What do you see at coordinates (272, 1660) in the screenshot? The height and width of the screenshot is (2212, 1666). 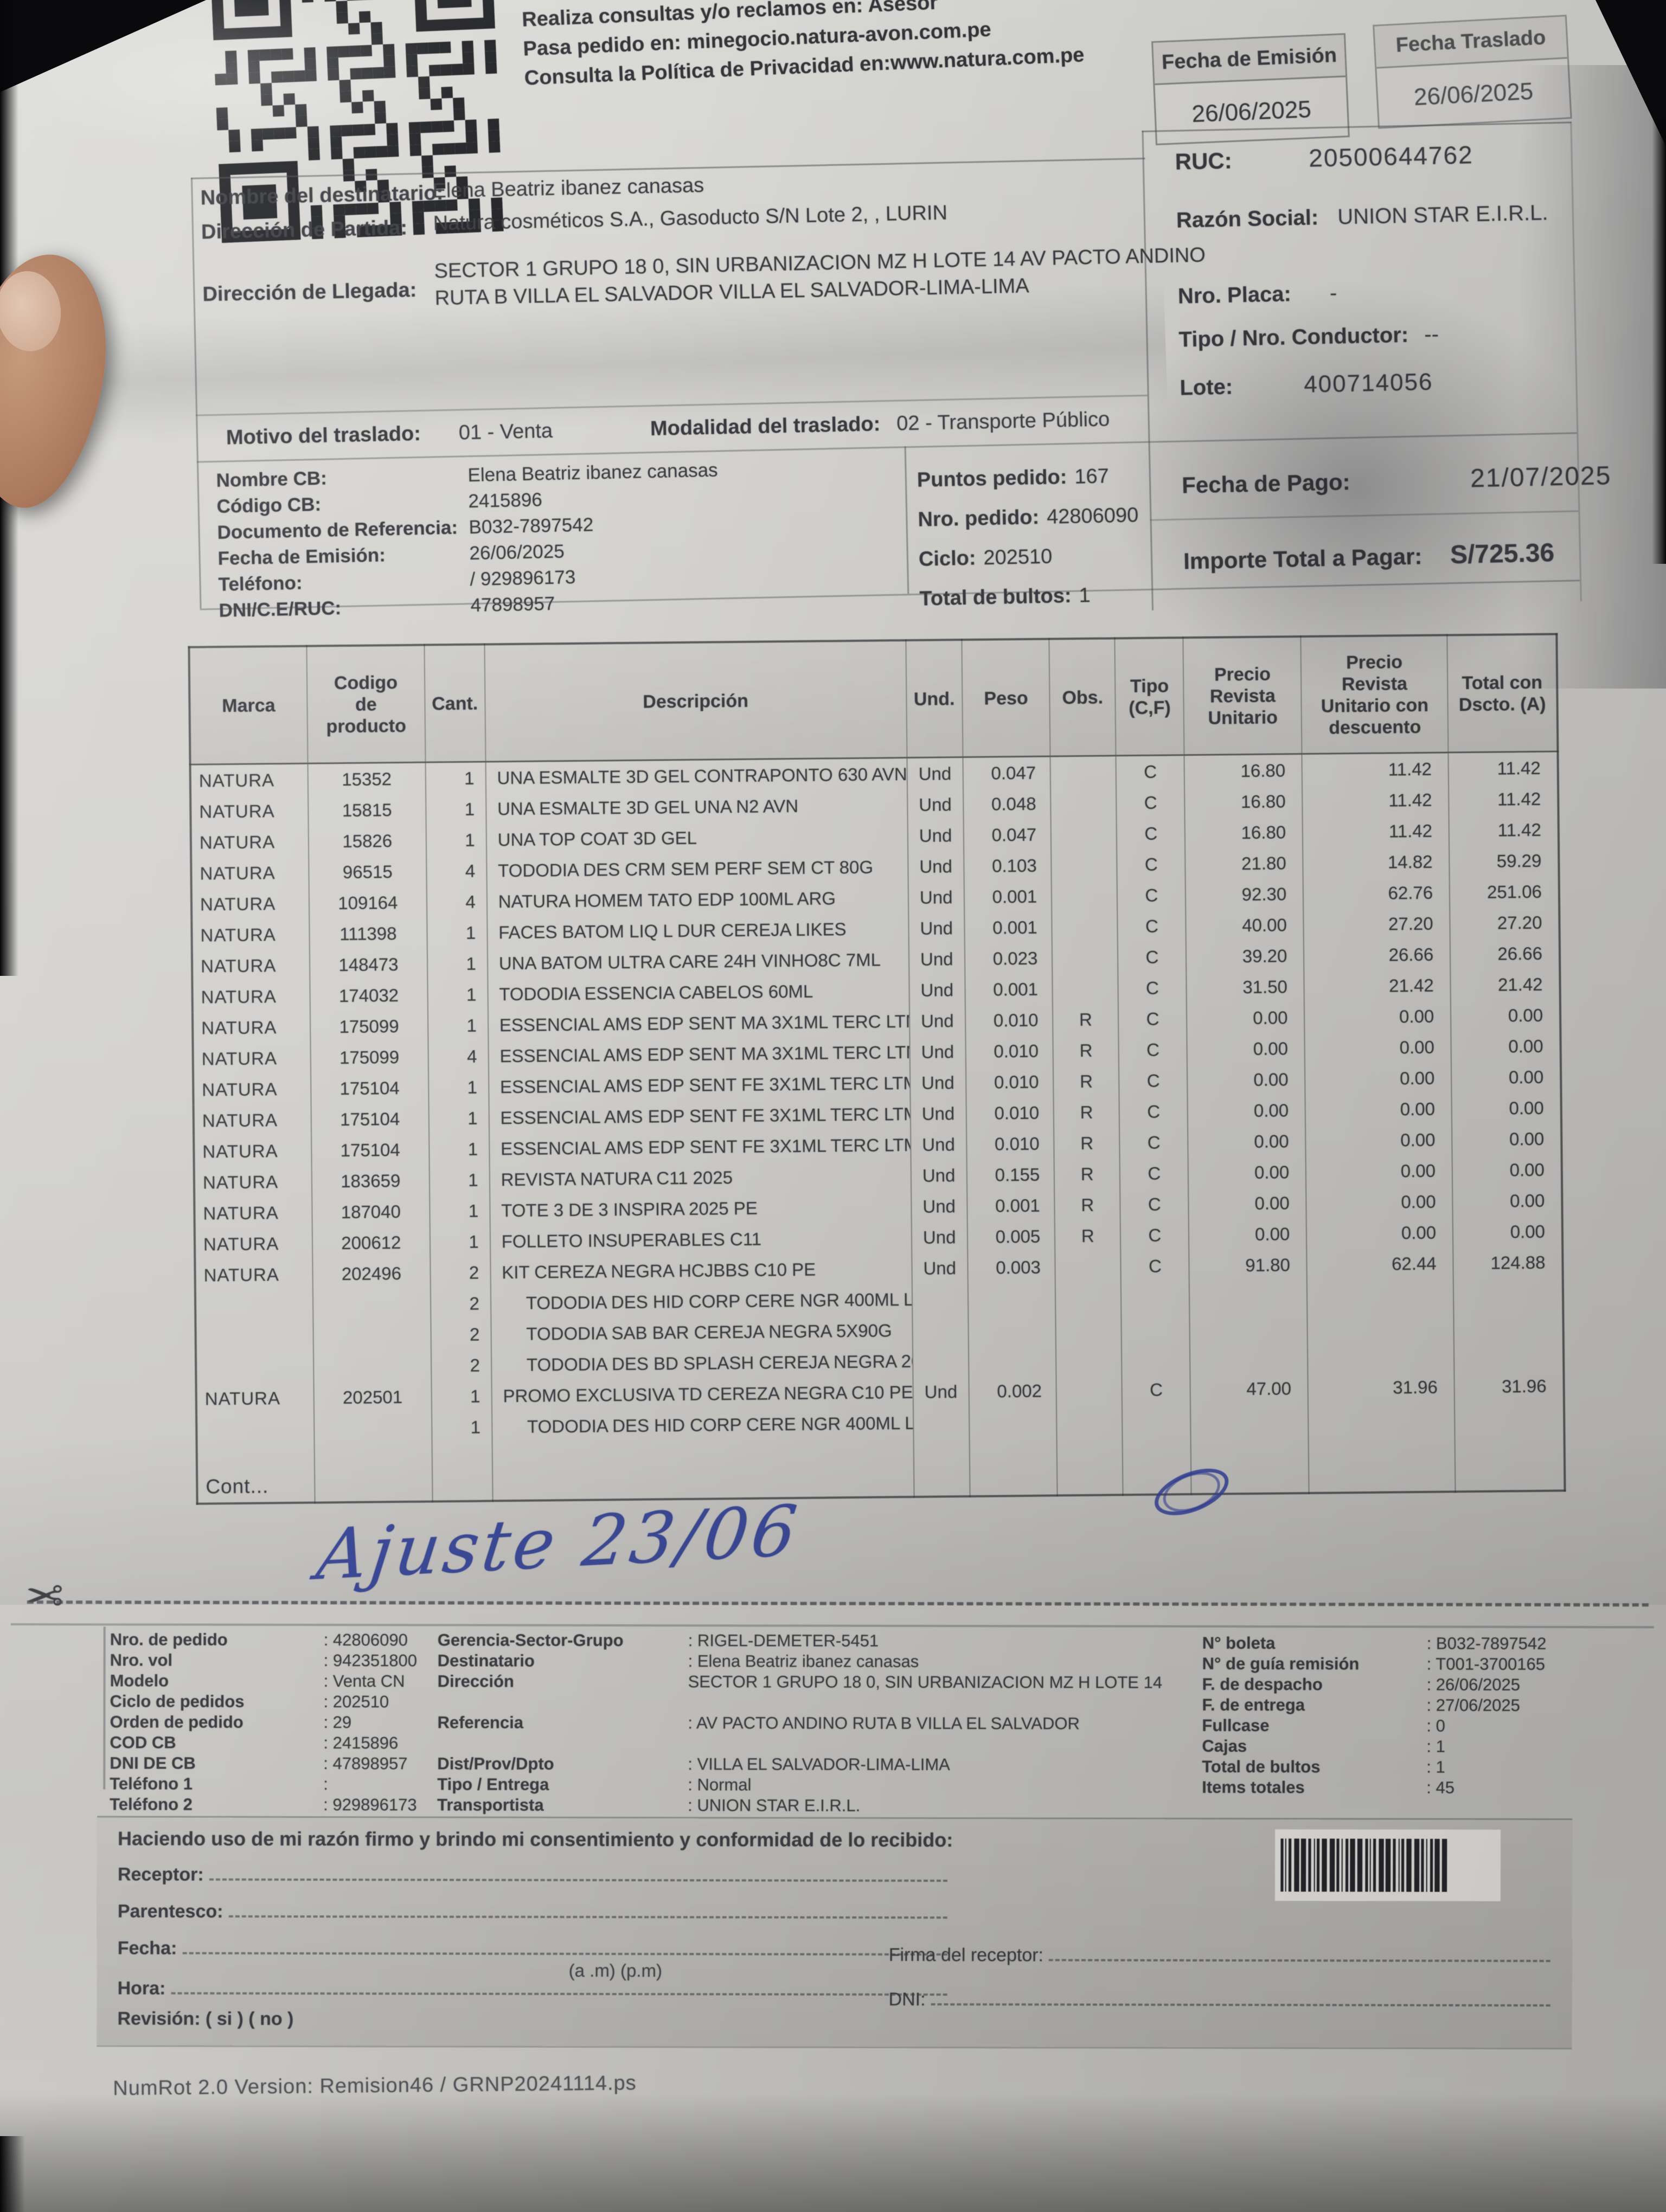 I see `field-row: Nro. vol : 942351800` at bounding box center [272, 1660].